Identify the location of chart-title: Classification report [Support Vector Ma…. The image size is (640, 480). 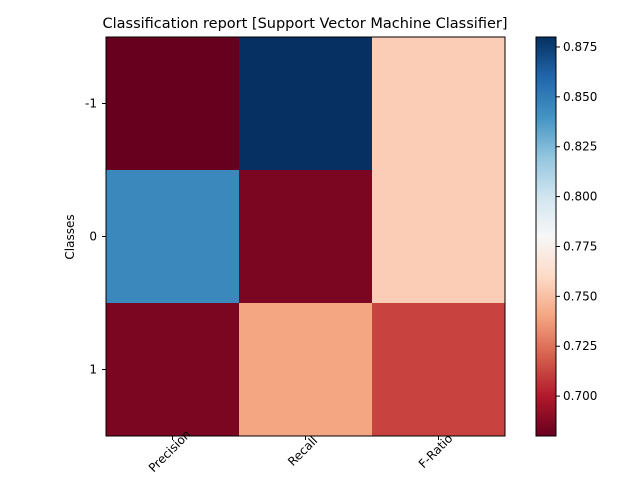
(304, 24).